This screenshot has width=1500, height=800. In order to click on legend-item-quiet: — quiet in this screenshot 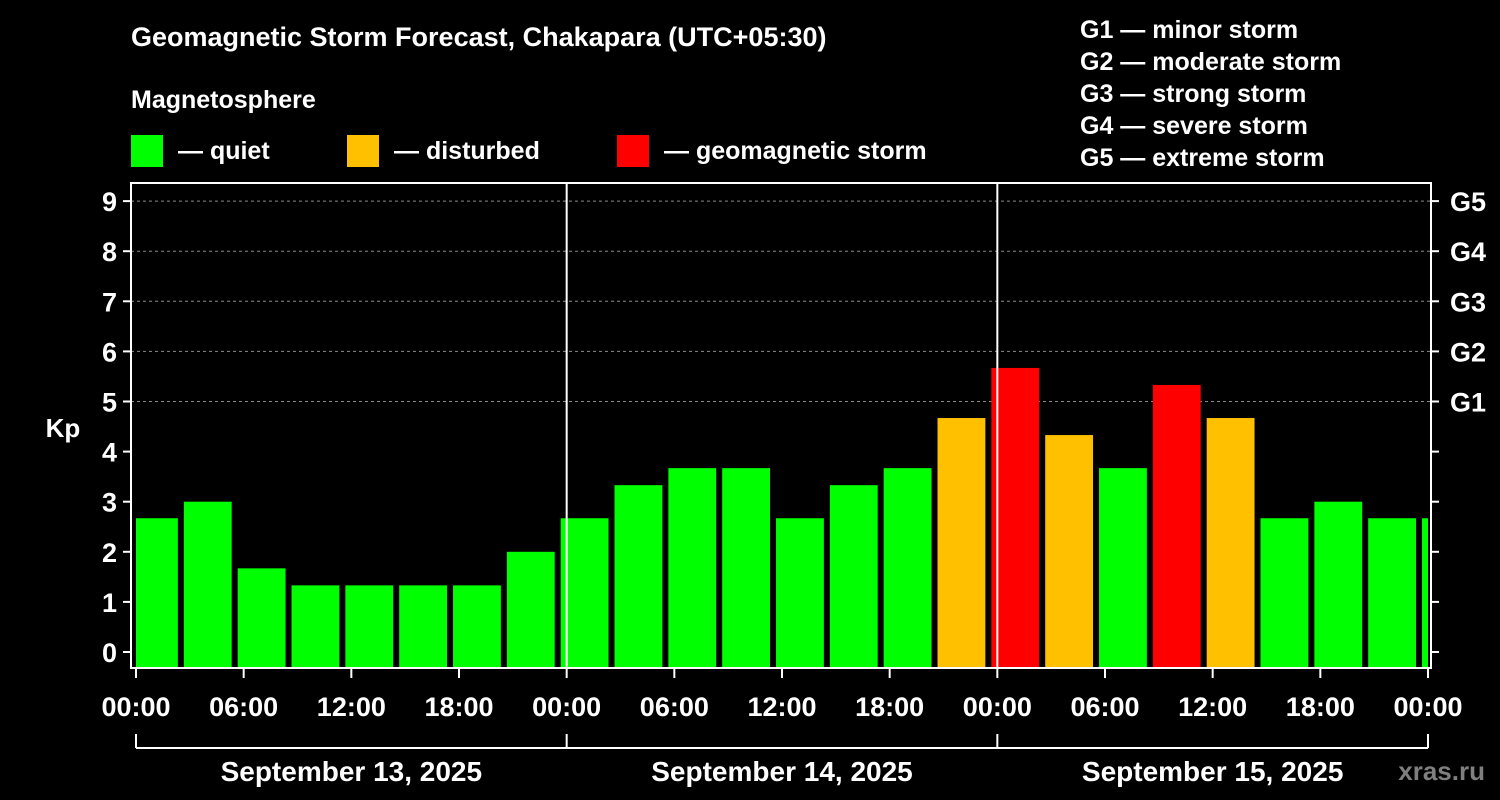, I will do `click(200, 151)`.